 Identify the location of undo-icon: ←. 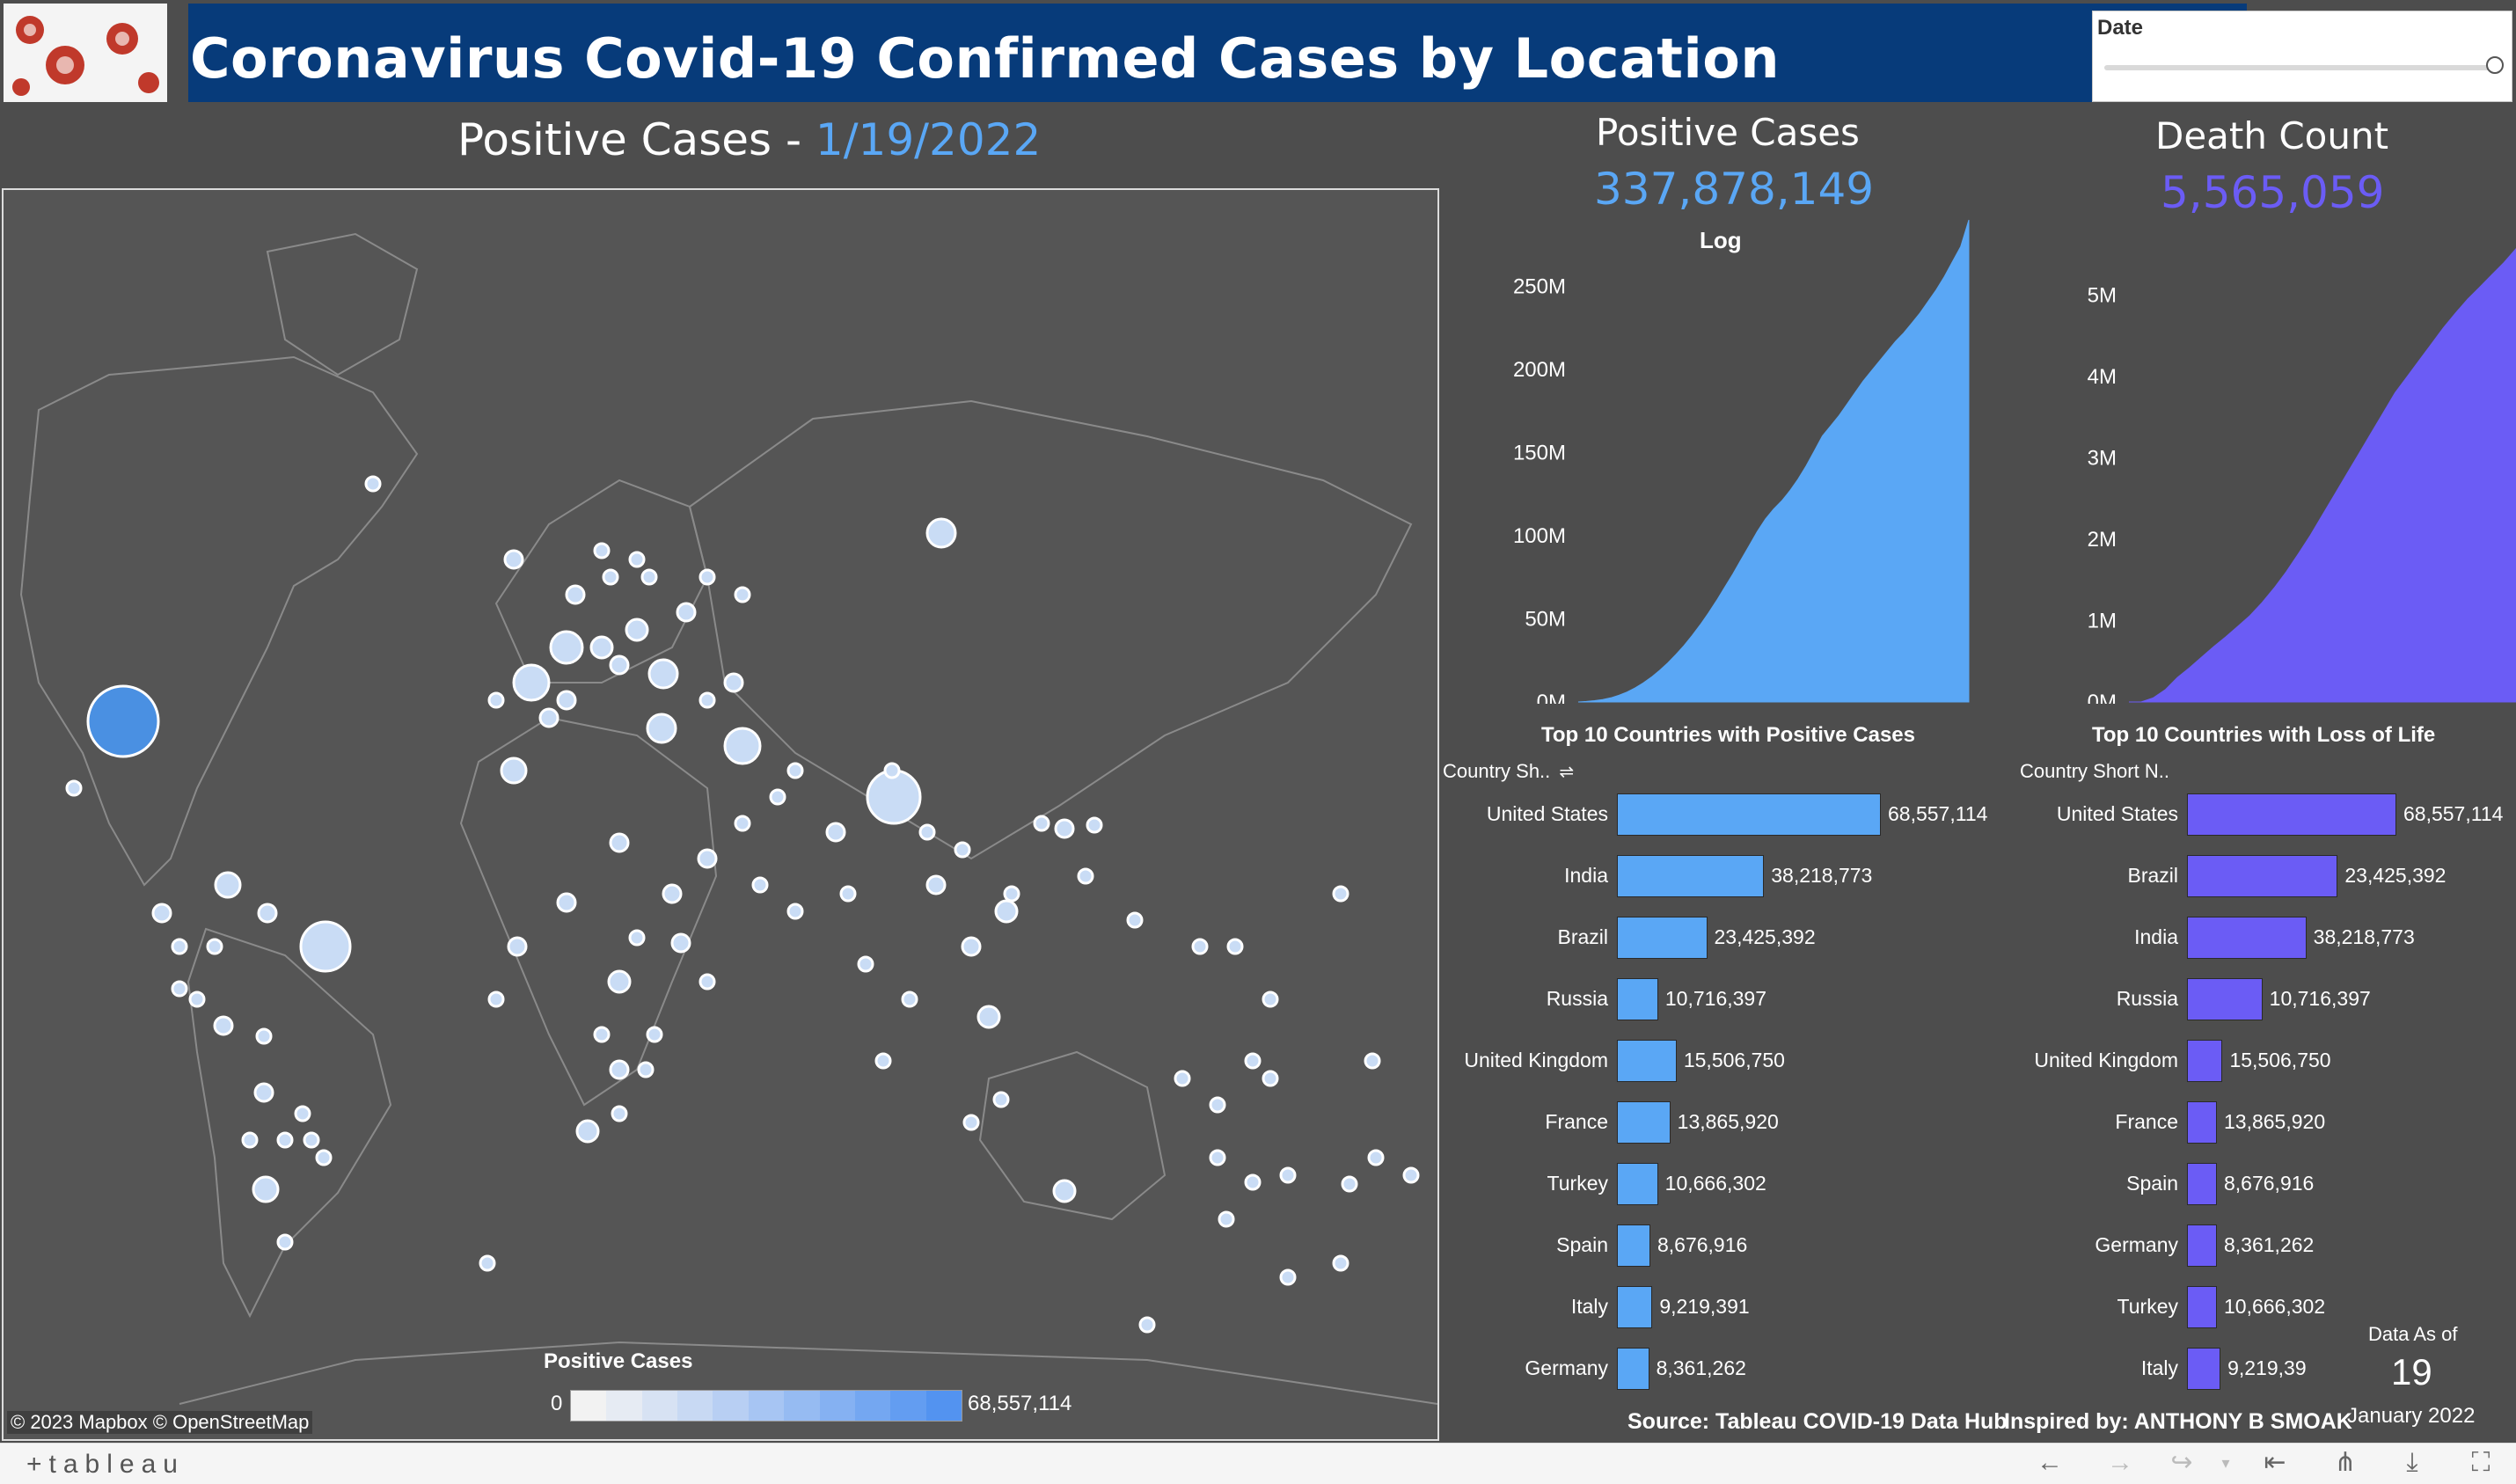
(2050, 1462).